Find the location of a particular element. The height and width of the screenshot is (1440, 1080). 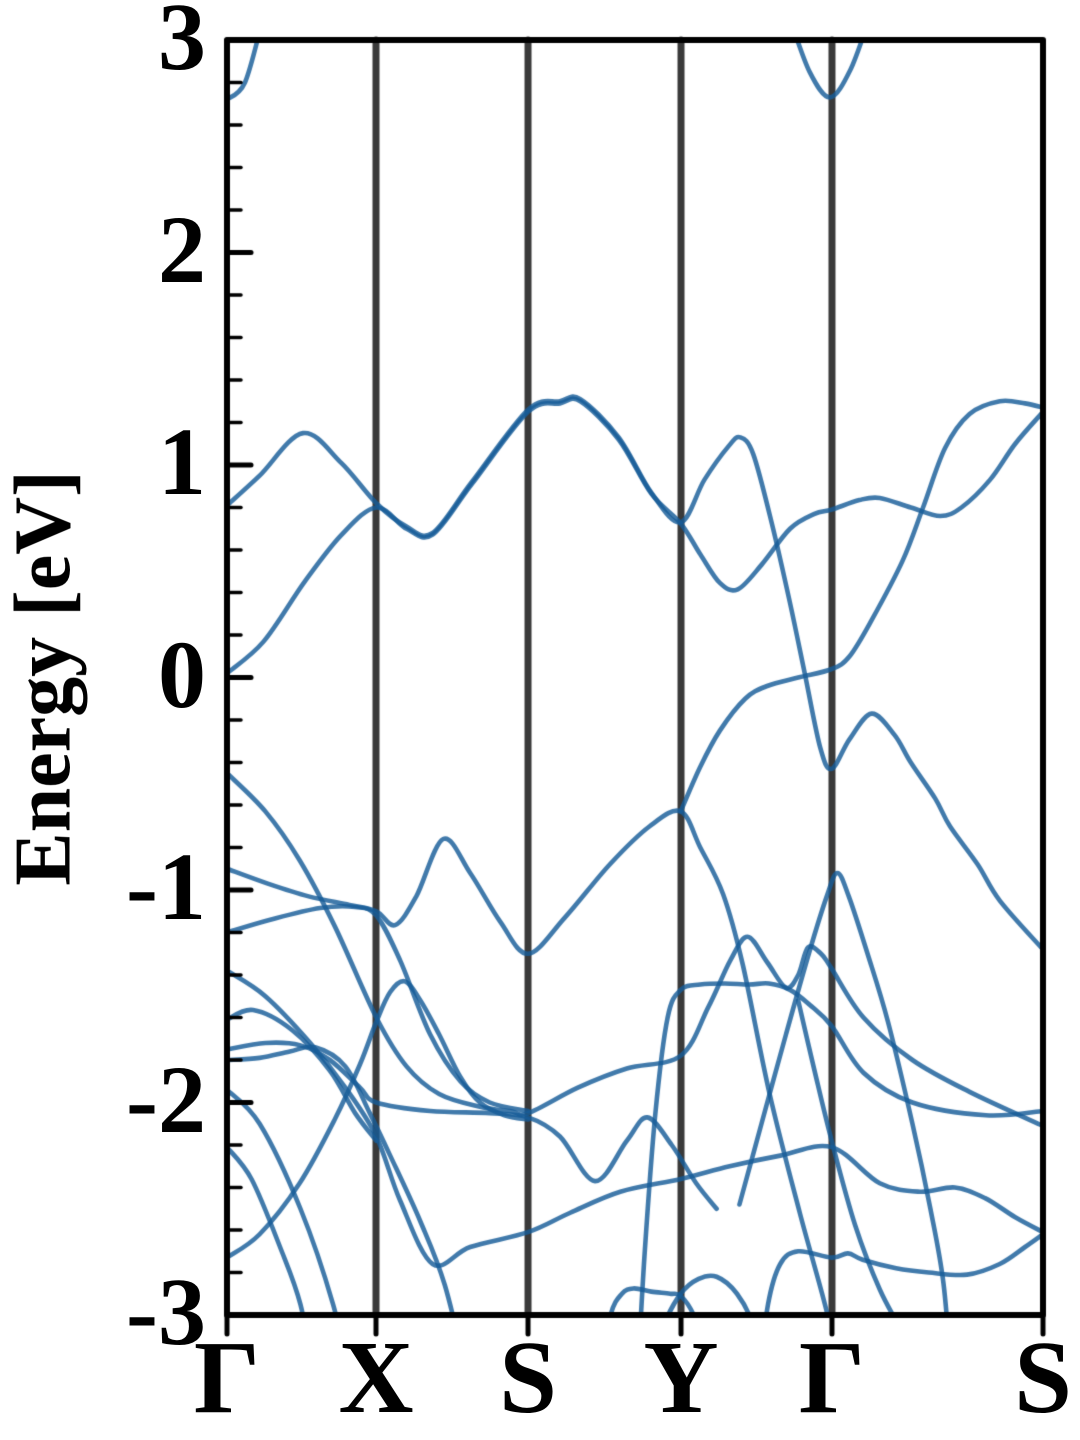

y-tick-label: -3 is located at coordinates (166, 1312).